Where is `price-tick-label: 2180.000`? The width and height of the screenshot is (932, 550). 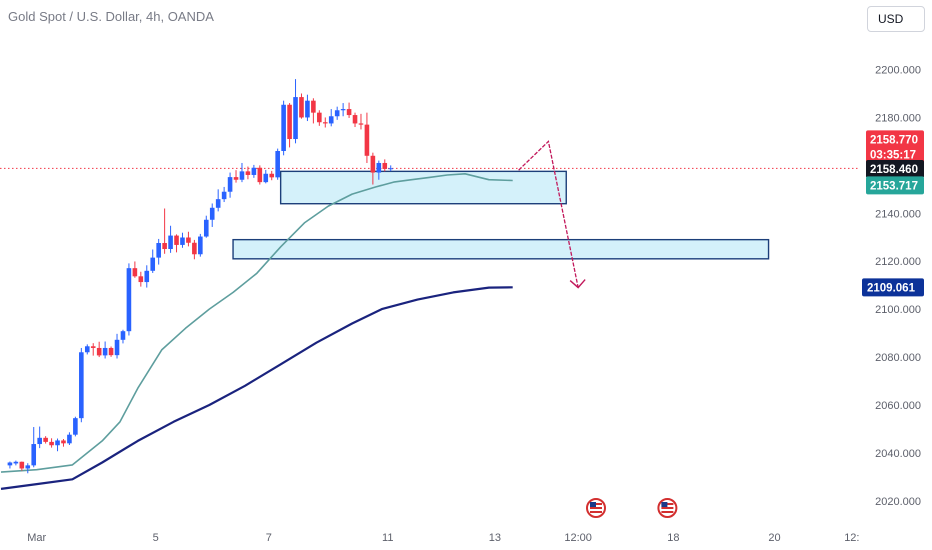 price-tick-label: 2180.000 is located at coordinates (898, 118).